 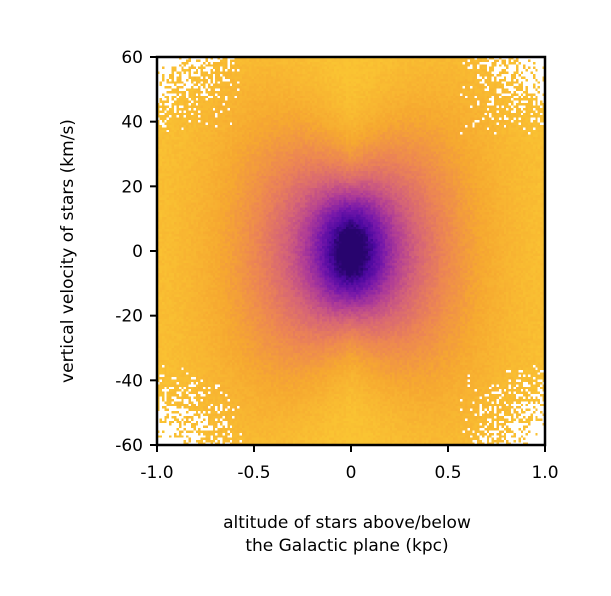 I want to click on x-tick-label: -0.5, so click(x=253, y=473).